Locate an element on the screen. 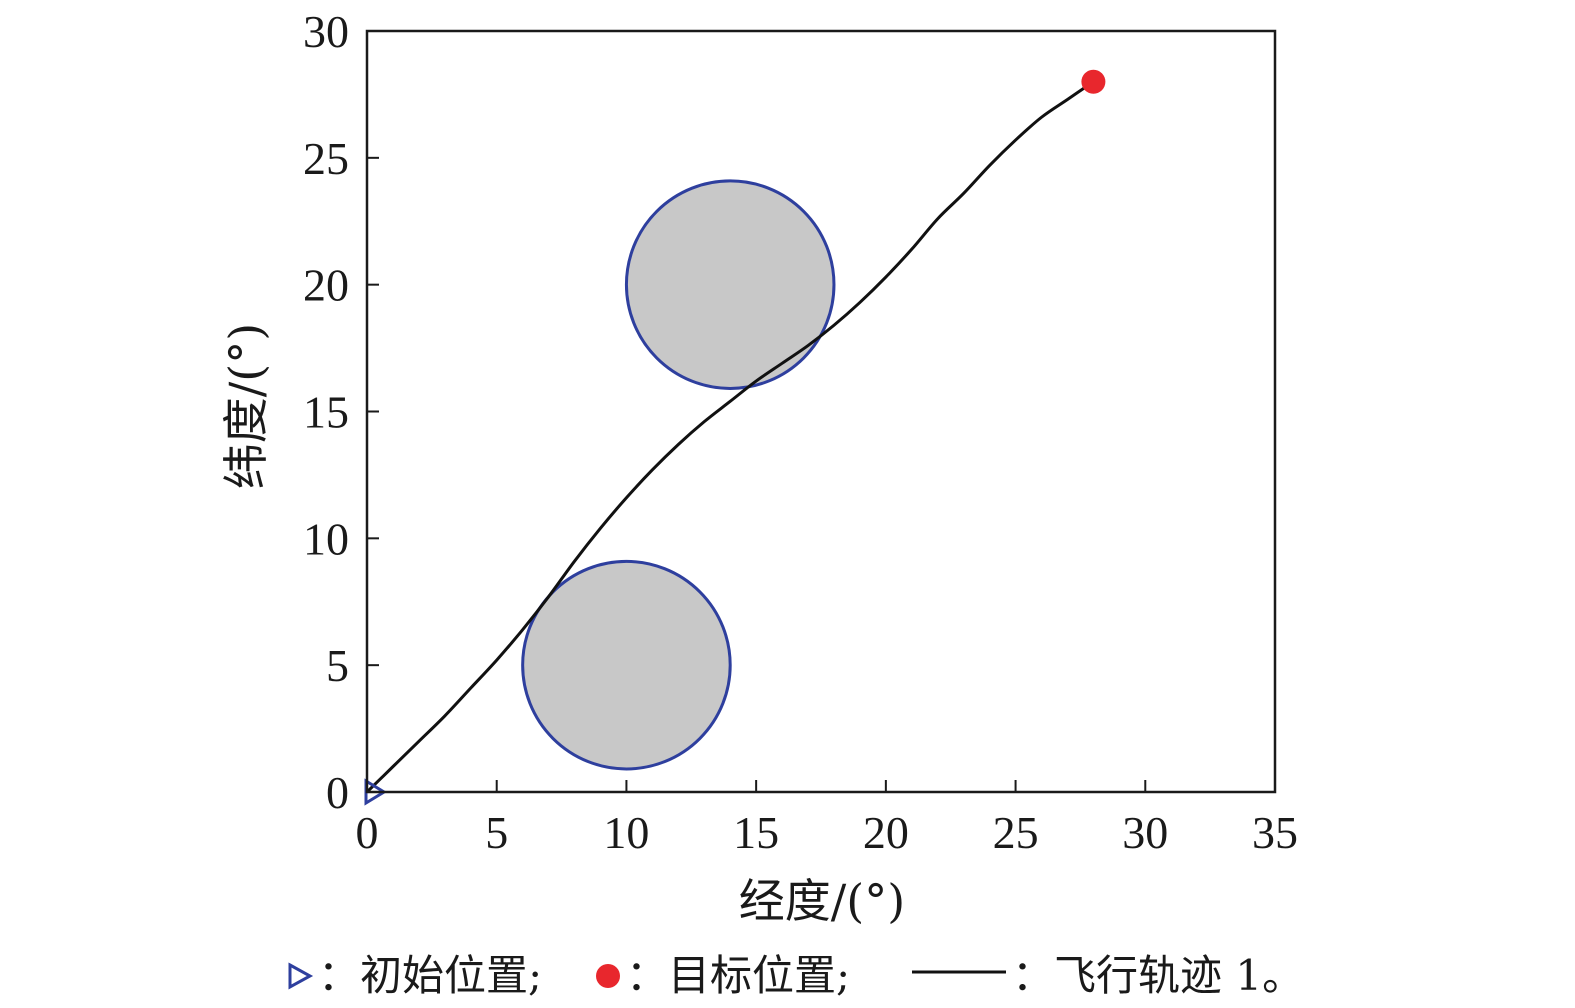 The height and width of the screenshot is (1008, 1575). y-tick-label: 10 is located at coordinates (326, 538).